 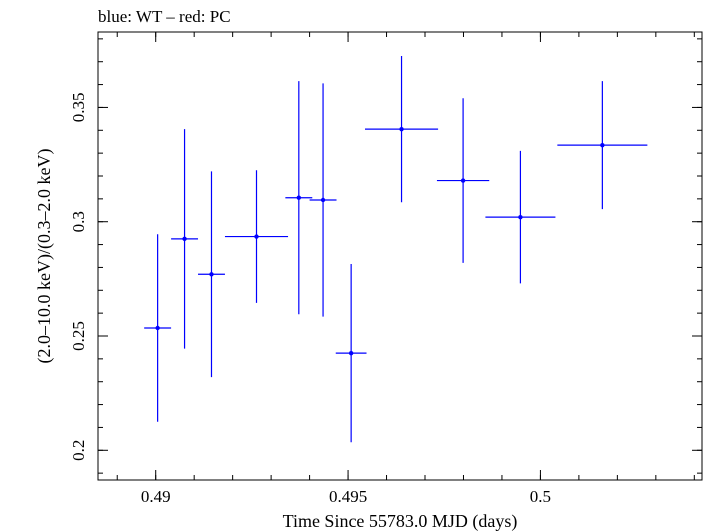 What do you see at coordinates (78, 108) in the screenshot?
I see `y-tick-label: 0.35` at bounding box center [78, 108].